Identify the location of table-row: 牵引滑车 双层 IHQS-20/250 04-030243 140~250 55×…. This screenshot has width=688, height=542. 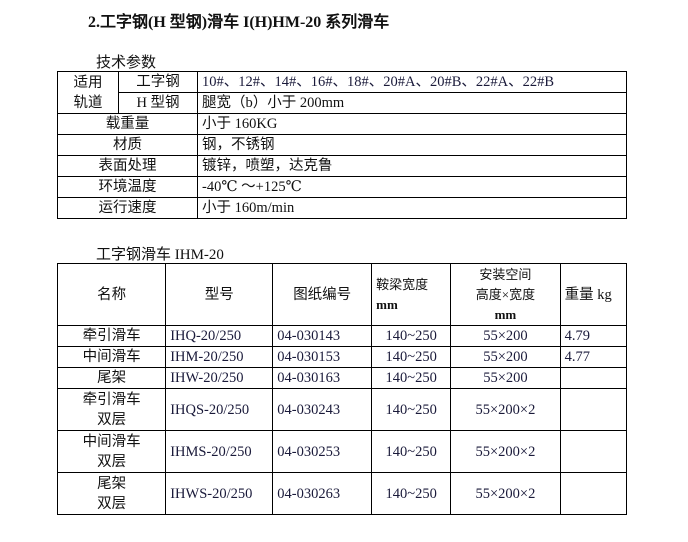
(342, 409).